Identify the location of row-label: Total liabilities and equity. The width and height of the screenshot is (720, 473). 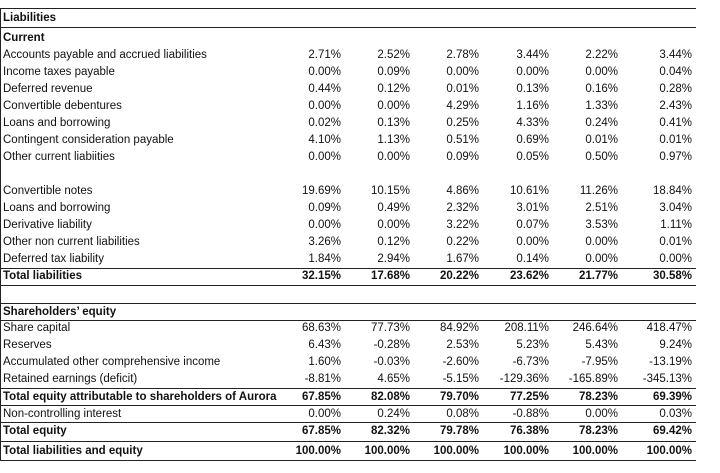
(73, 451).